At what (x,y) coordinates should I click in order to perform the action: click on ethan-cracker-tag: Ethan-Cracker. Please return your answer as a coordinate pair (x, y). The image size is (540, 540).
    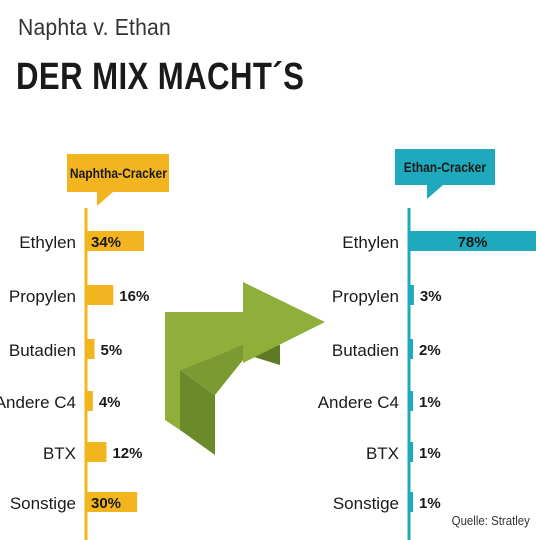
    Looking at the image, I should click on (445, 174).